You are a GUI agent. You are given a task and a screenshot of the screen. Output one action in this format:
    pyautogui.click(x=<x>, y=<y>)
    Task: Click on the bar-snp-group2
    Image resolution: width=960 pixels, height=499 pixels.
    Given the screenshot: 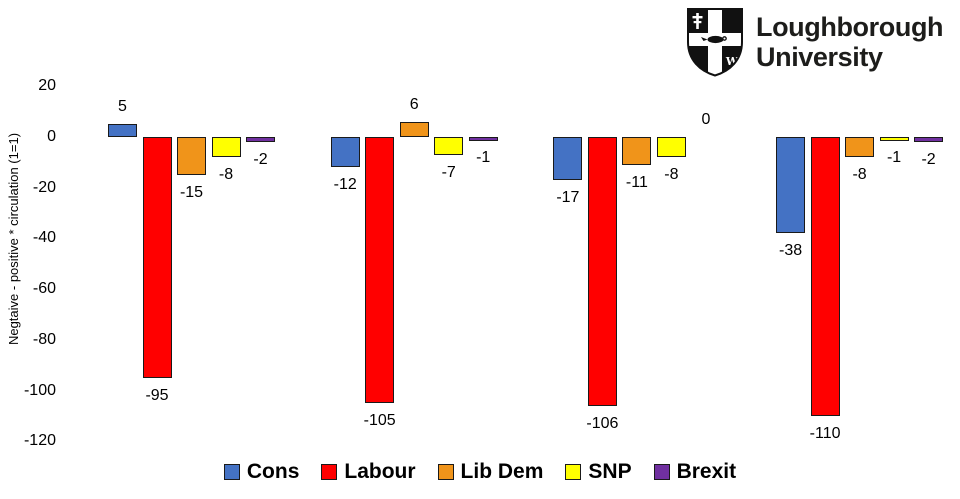 What is the action you would take?
    pyautogui.click(x=449, y=146)
    